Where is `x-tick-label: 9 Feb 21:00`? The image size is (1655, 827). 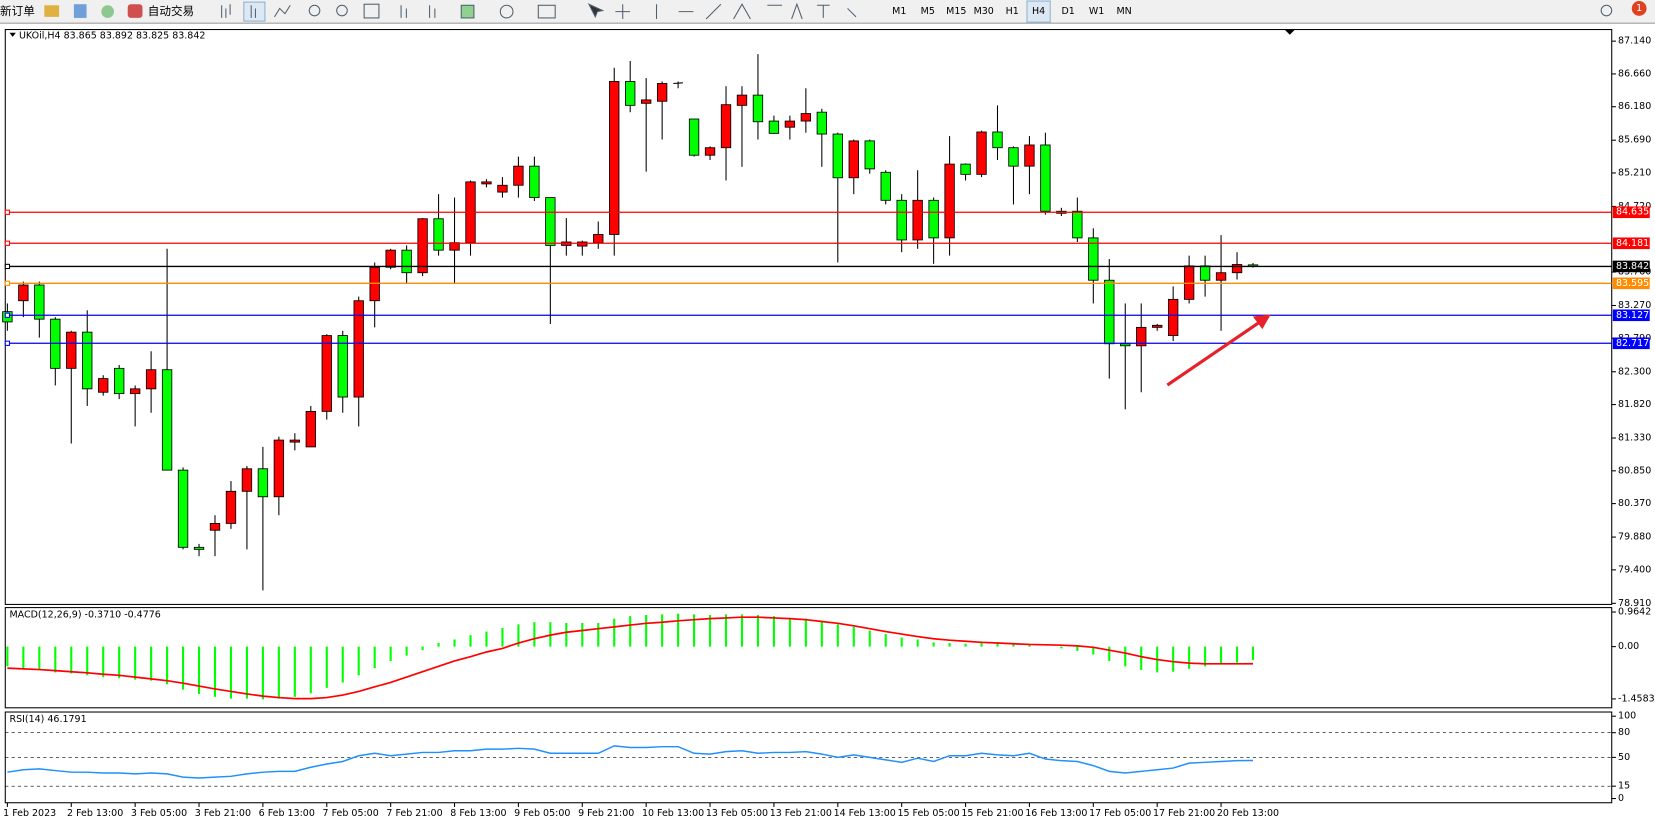
x-tick-label: 9 Feb 21:00 is located at coordinates (606, 813).